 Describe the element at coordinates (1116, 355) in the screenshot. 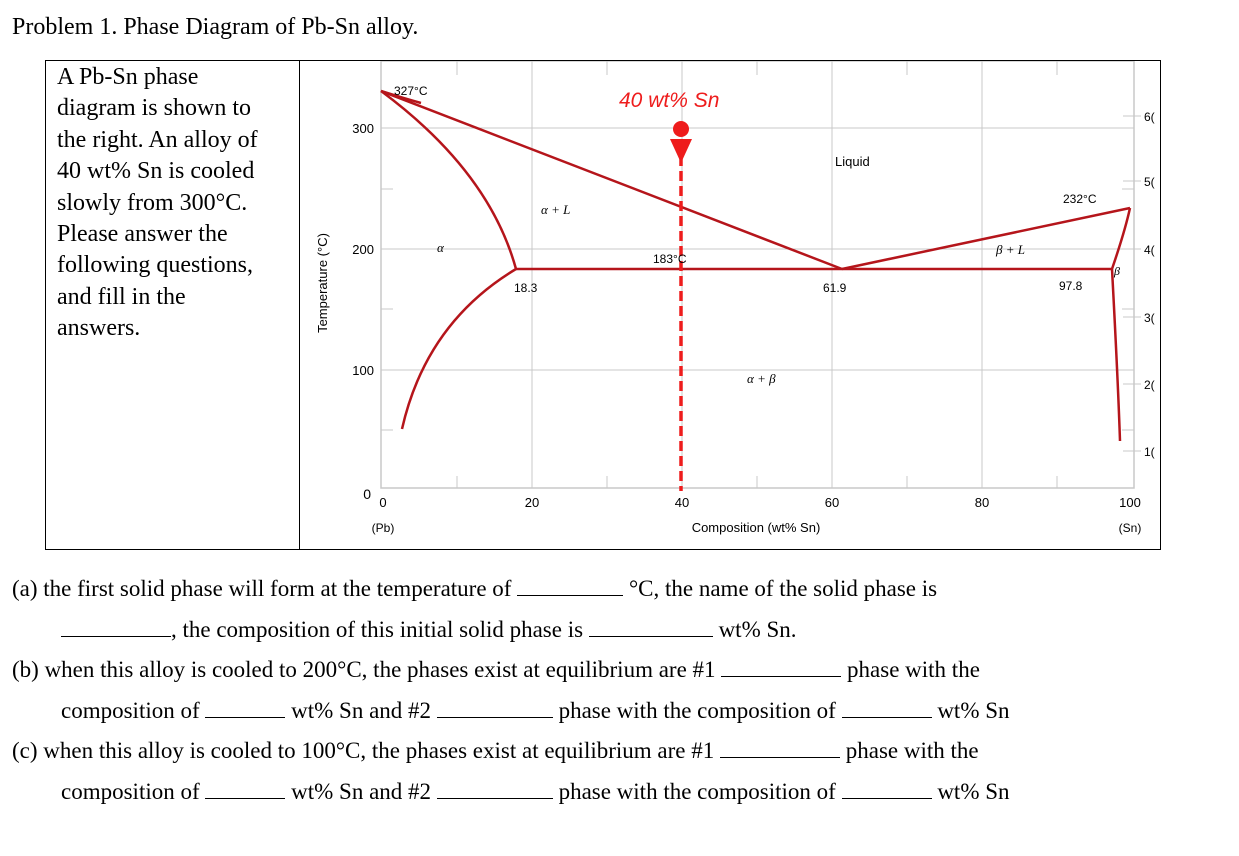

I see `solvus-beta` at that location.